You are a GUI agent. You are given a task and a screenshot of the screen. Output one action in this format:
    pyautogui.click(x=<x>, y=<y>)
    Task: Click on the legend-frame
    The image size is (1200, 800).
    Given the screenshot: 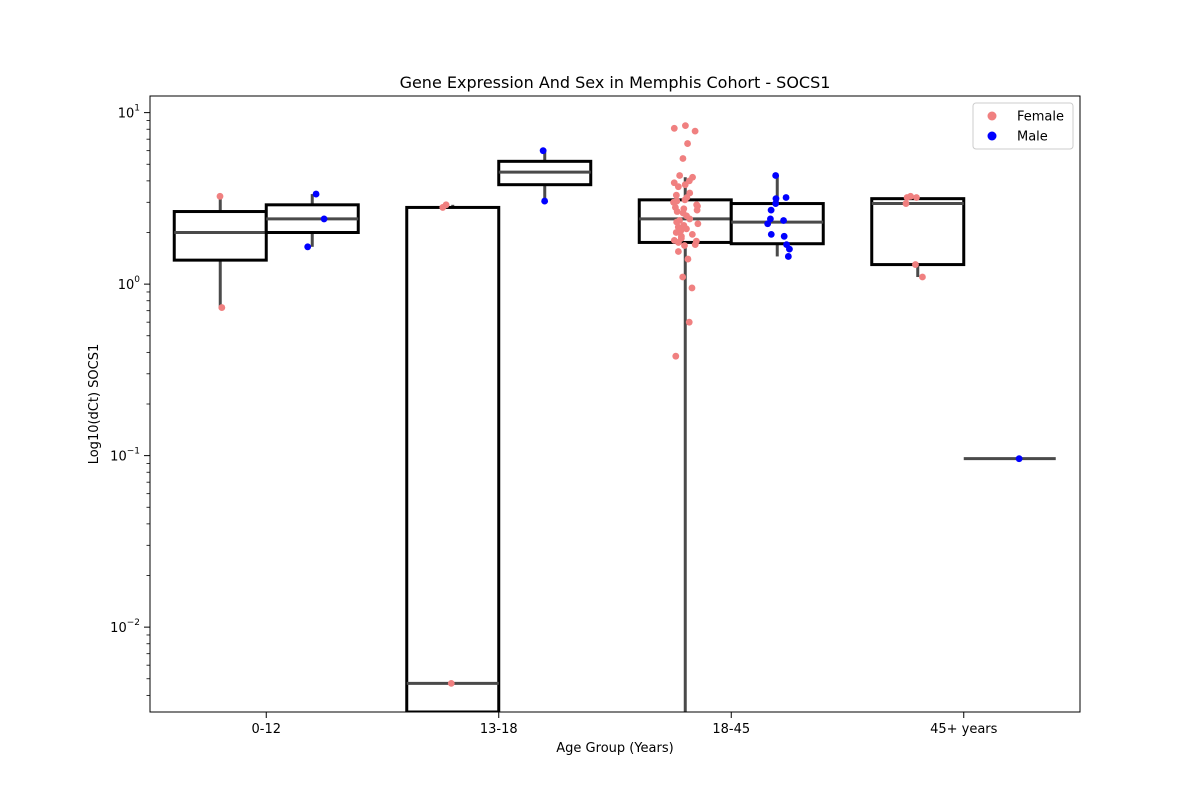 What is the action you would take?
    pyautogui.click(x=1023, y=126)
    